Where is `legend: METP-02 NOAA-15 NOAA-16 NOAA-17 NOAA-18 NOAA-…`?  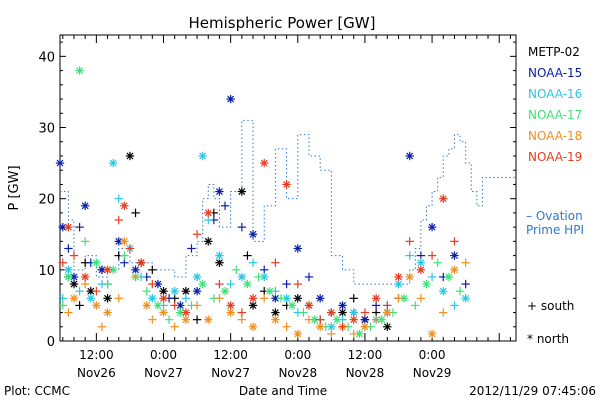 legend: METP-02 NOAA-15 NOAA-16 NOAA-17 NOAA-18 NOAA-… is located at coordinates (555, 141).